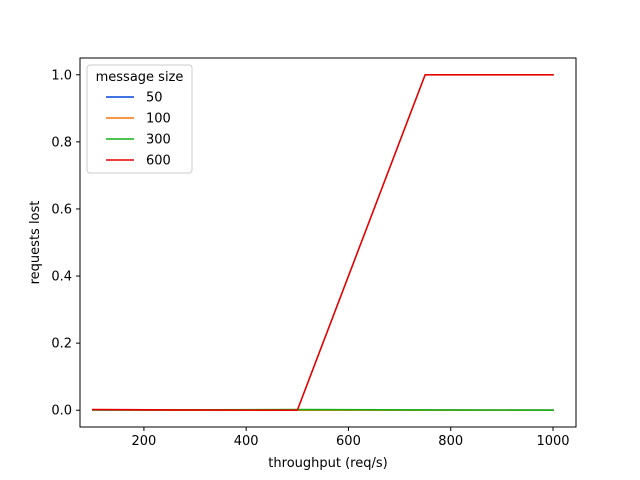  I want to click on legend-frame, so click(139, 119).